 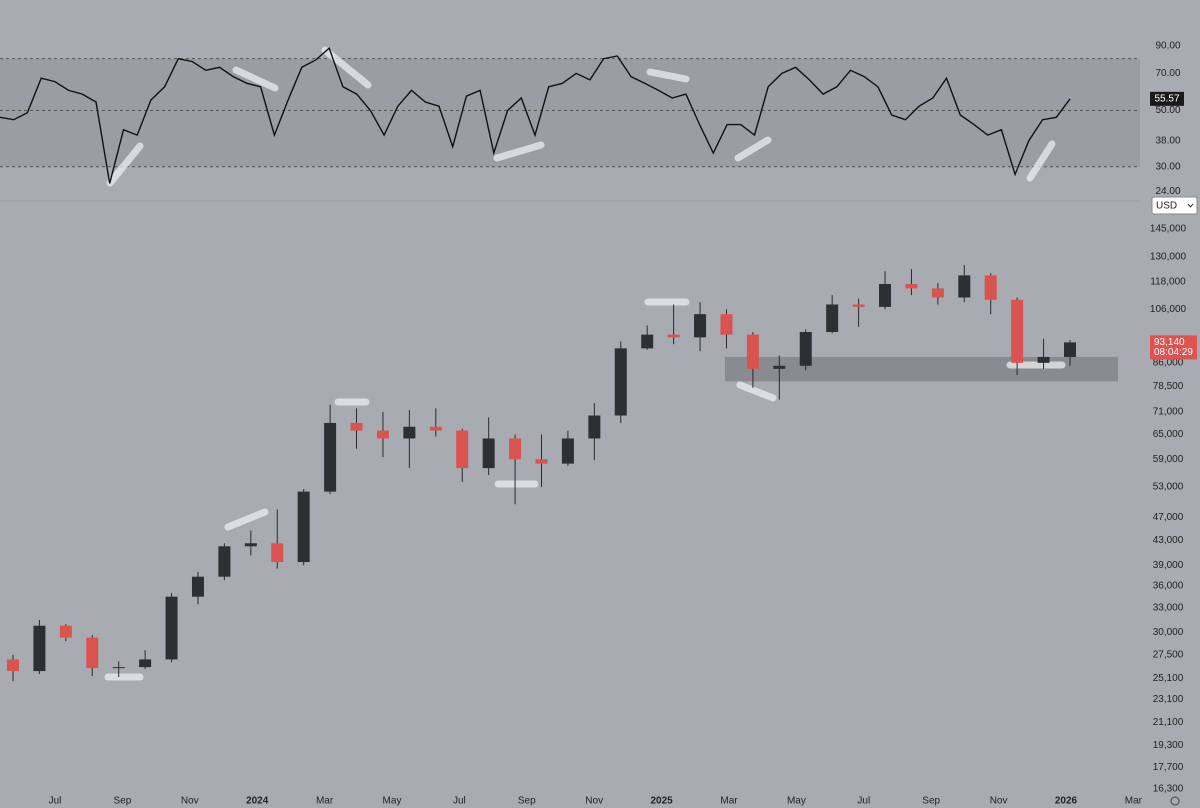 What do you see at coordinates (257, 801) in the screenshot?
I see `x-tick-label: 2024` at bounding box center [257, 801].